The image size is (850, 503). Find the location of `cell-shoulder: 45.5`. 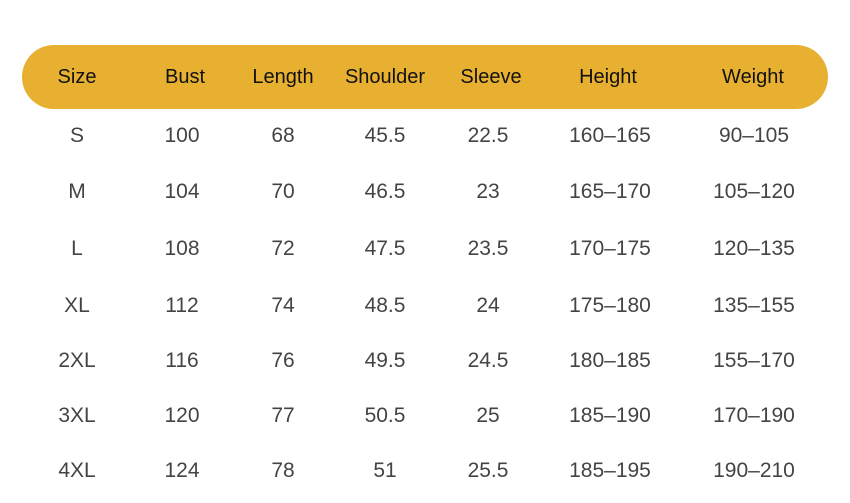

cell-shoulder: 45.5 is located at coordinates (385, 135).